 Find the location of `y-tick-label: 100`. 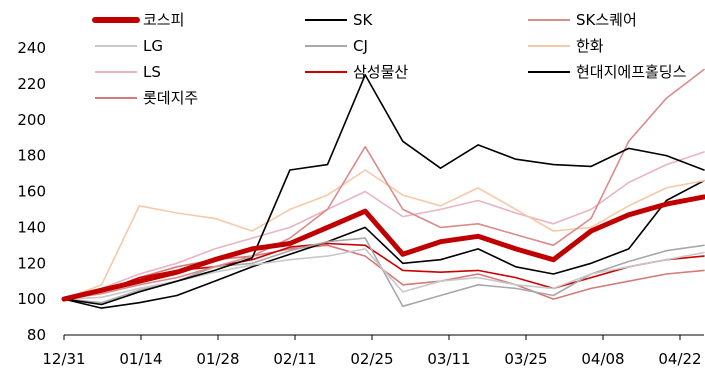

y-tick-label: 100 is located at coordinates (31, 299).